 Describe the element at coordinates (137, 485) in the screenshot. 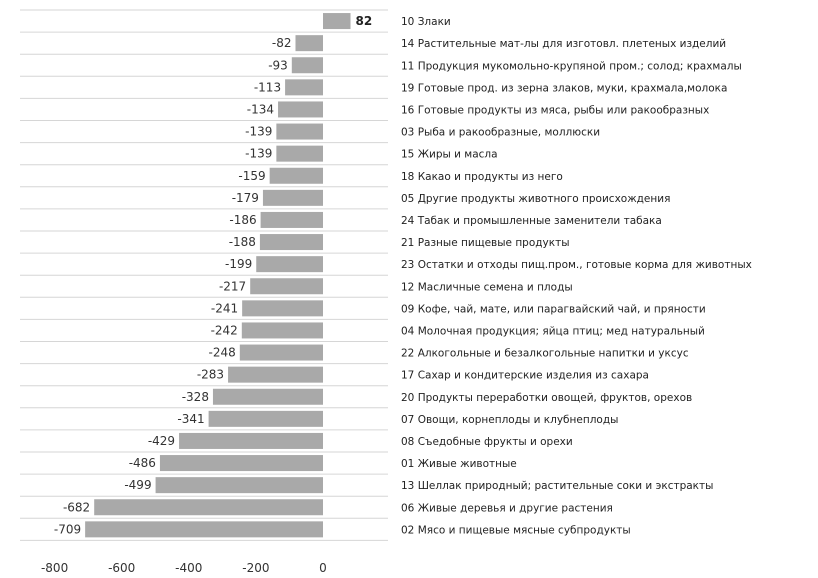

I see `data-label: -499` at that location.